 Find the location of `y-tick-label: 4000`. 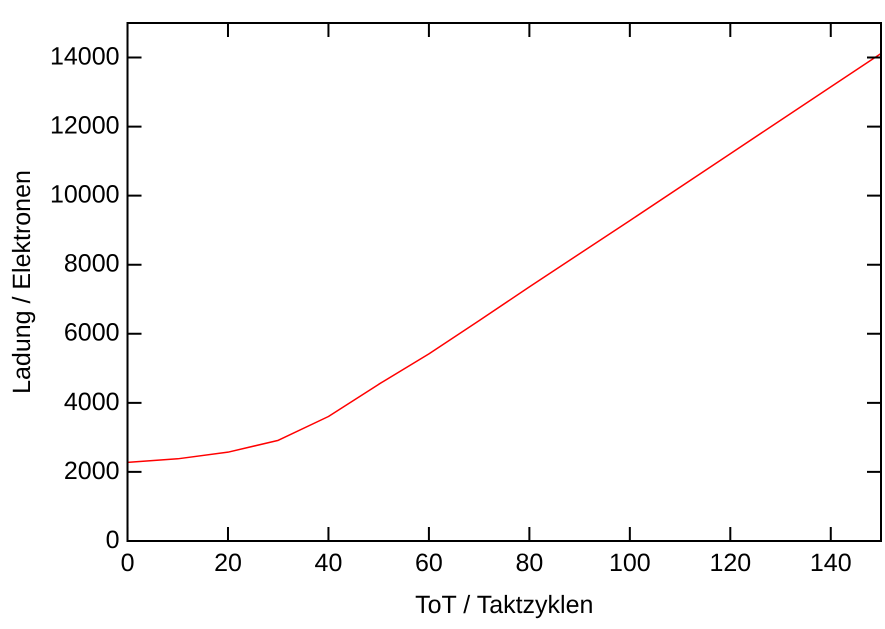

y-tick-label: 4000 is located at coordinates (92, 402).